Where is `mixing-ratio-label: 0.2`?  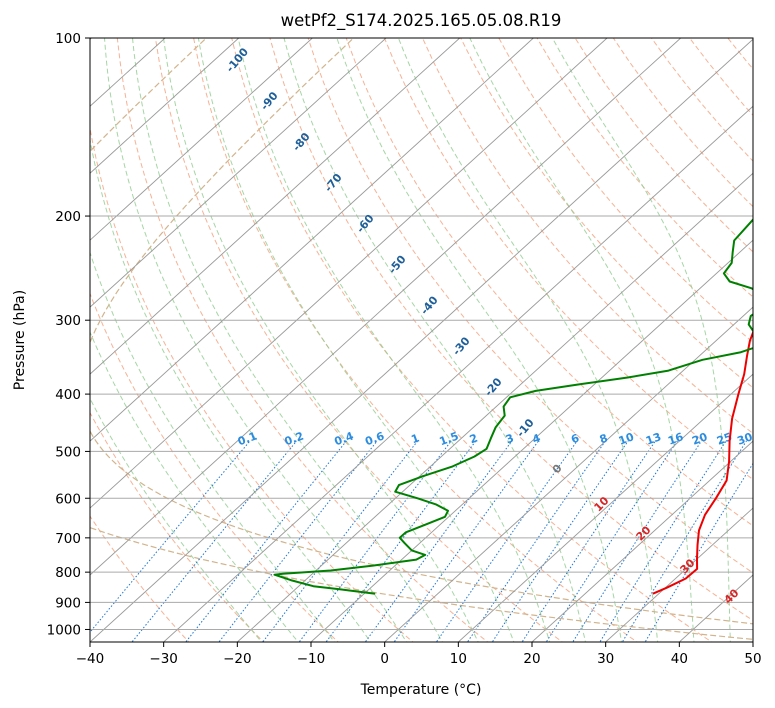 mixing-ratio-label: 0.2 is located at coordinates (294, 438).